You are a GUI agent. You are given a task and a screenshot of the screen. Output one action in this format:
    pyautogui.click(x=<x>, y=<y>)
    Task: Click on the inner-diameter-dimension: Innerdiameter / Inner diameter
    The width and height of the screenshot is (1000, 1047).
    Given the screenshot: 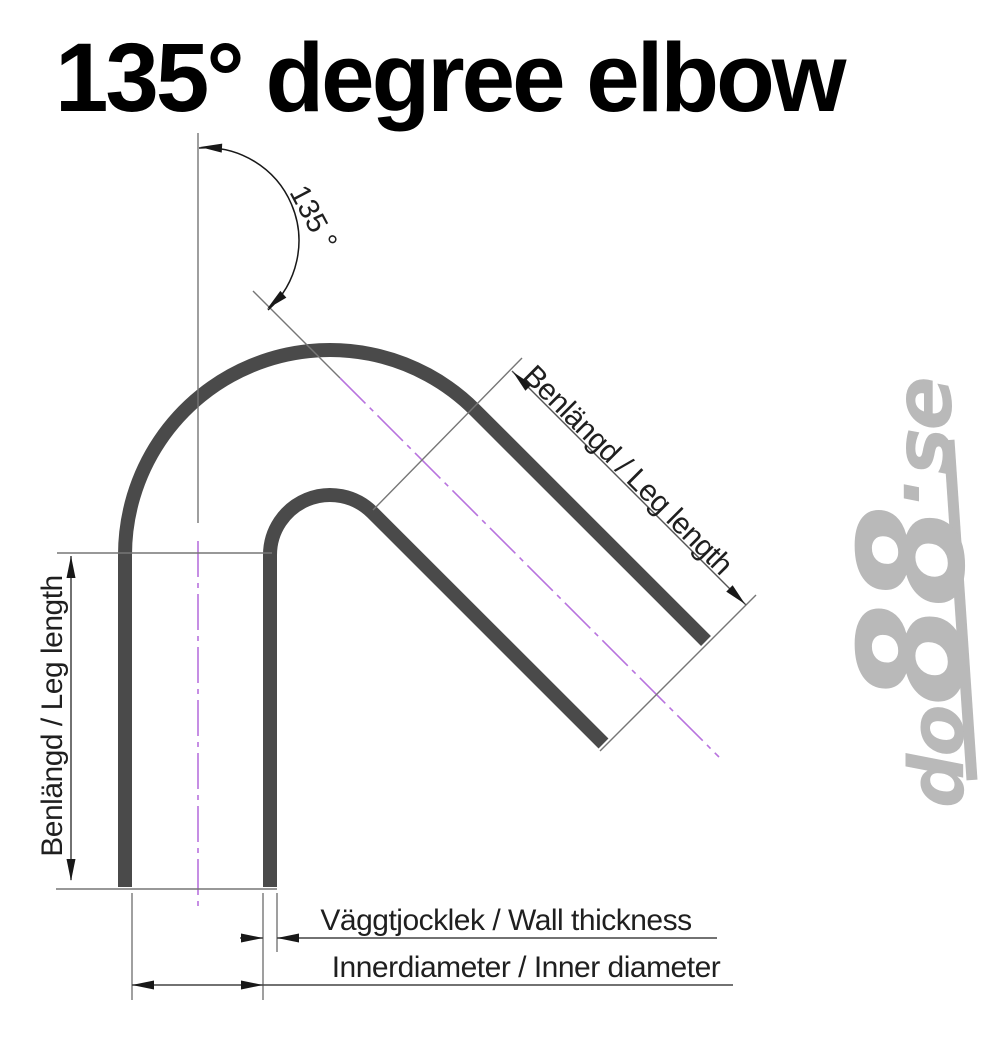 What is the action you would take?
    pyautogui.click(x=432, y=970)
    